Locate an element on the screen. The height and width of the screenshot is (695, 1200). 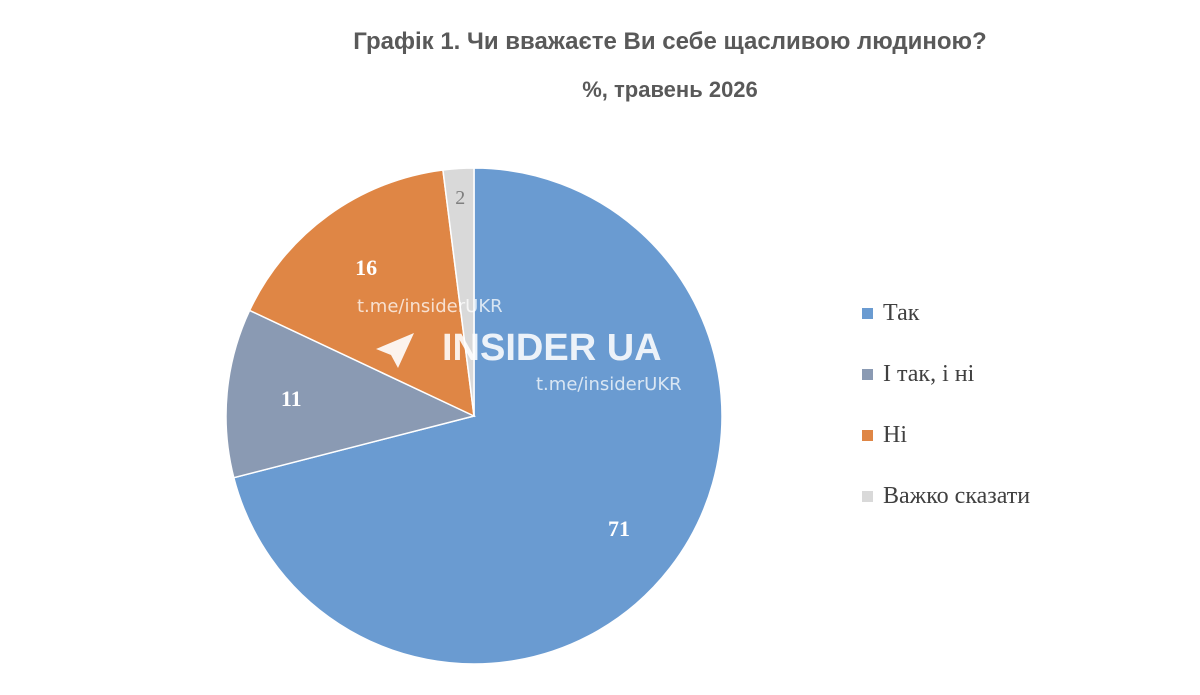
legend-item: Важко сказати is located at coordinates (946, 496).